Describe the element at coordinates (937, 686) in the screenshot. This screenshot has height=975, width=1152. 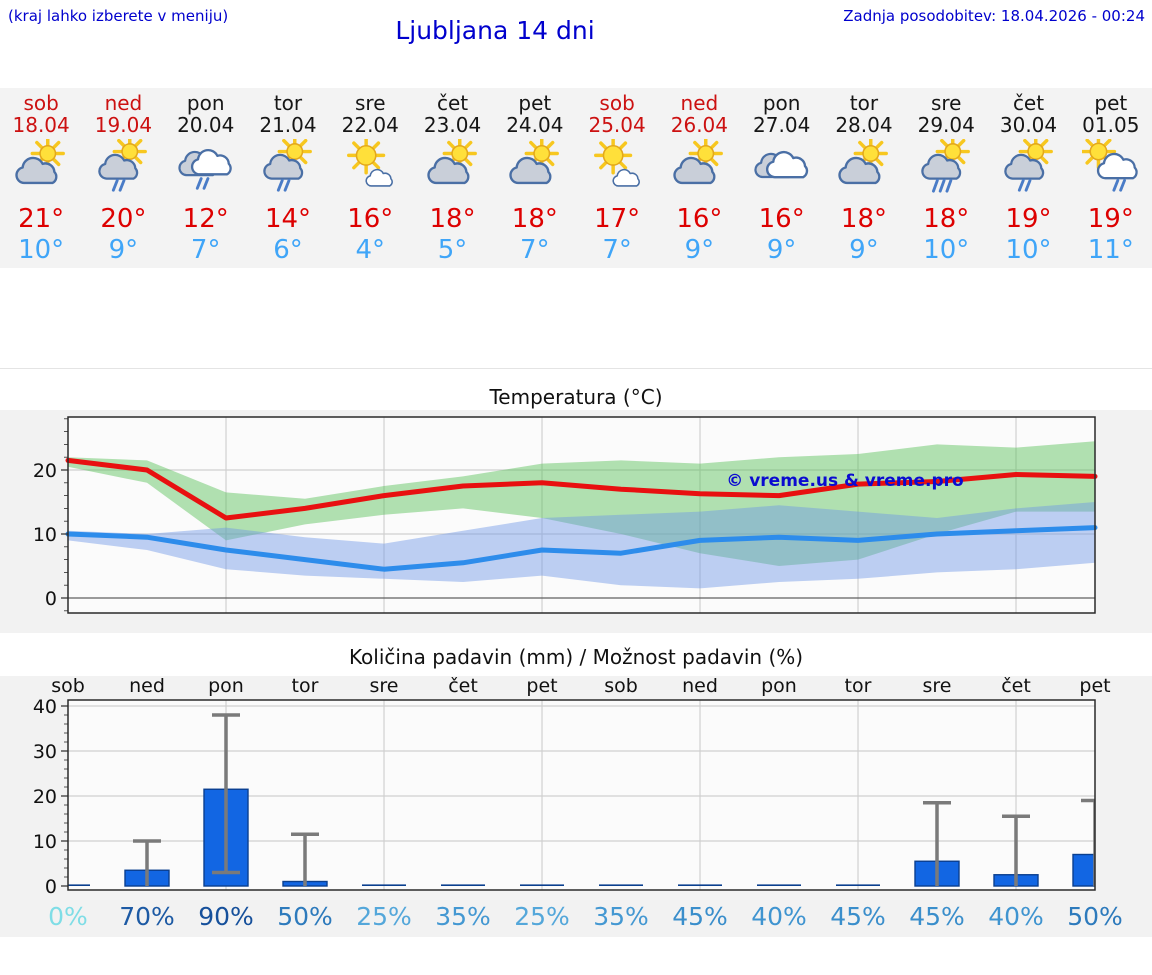
I see `precip-day-label: sre` at that location.